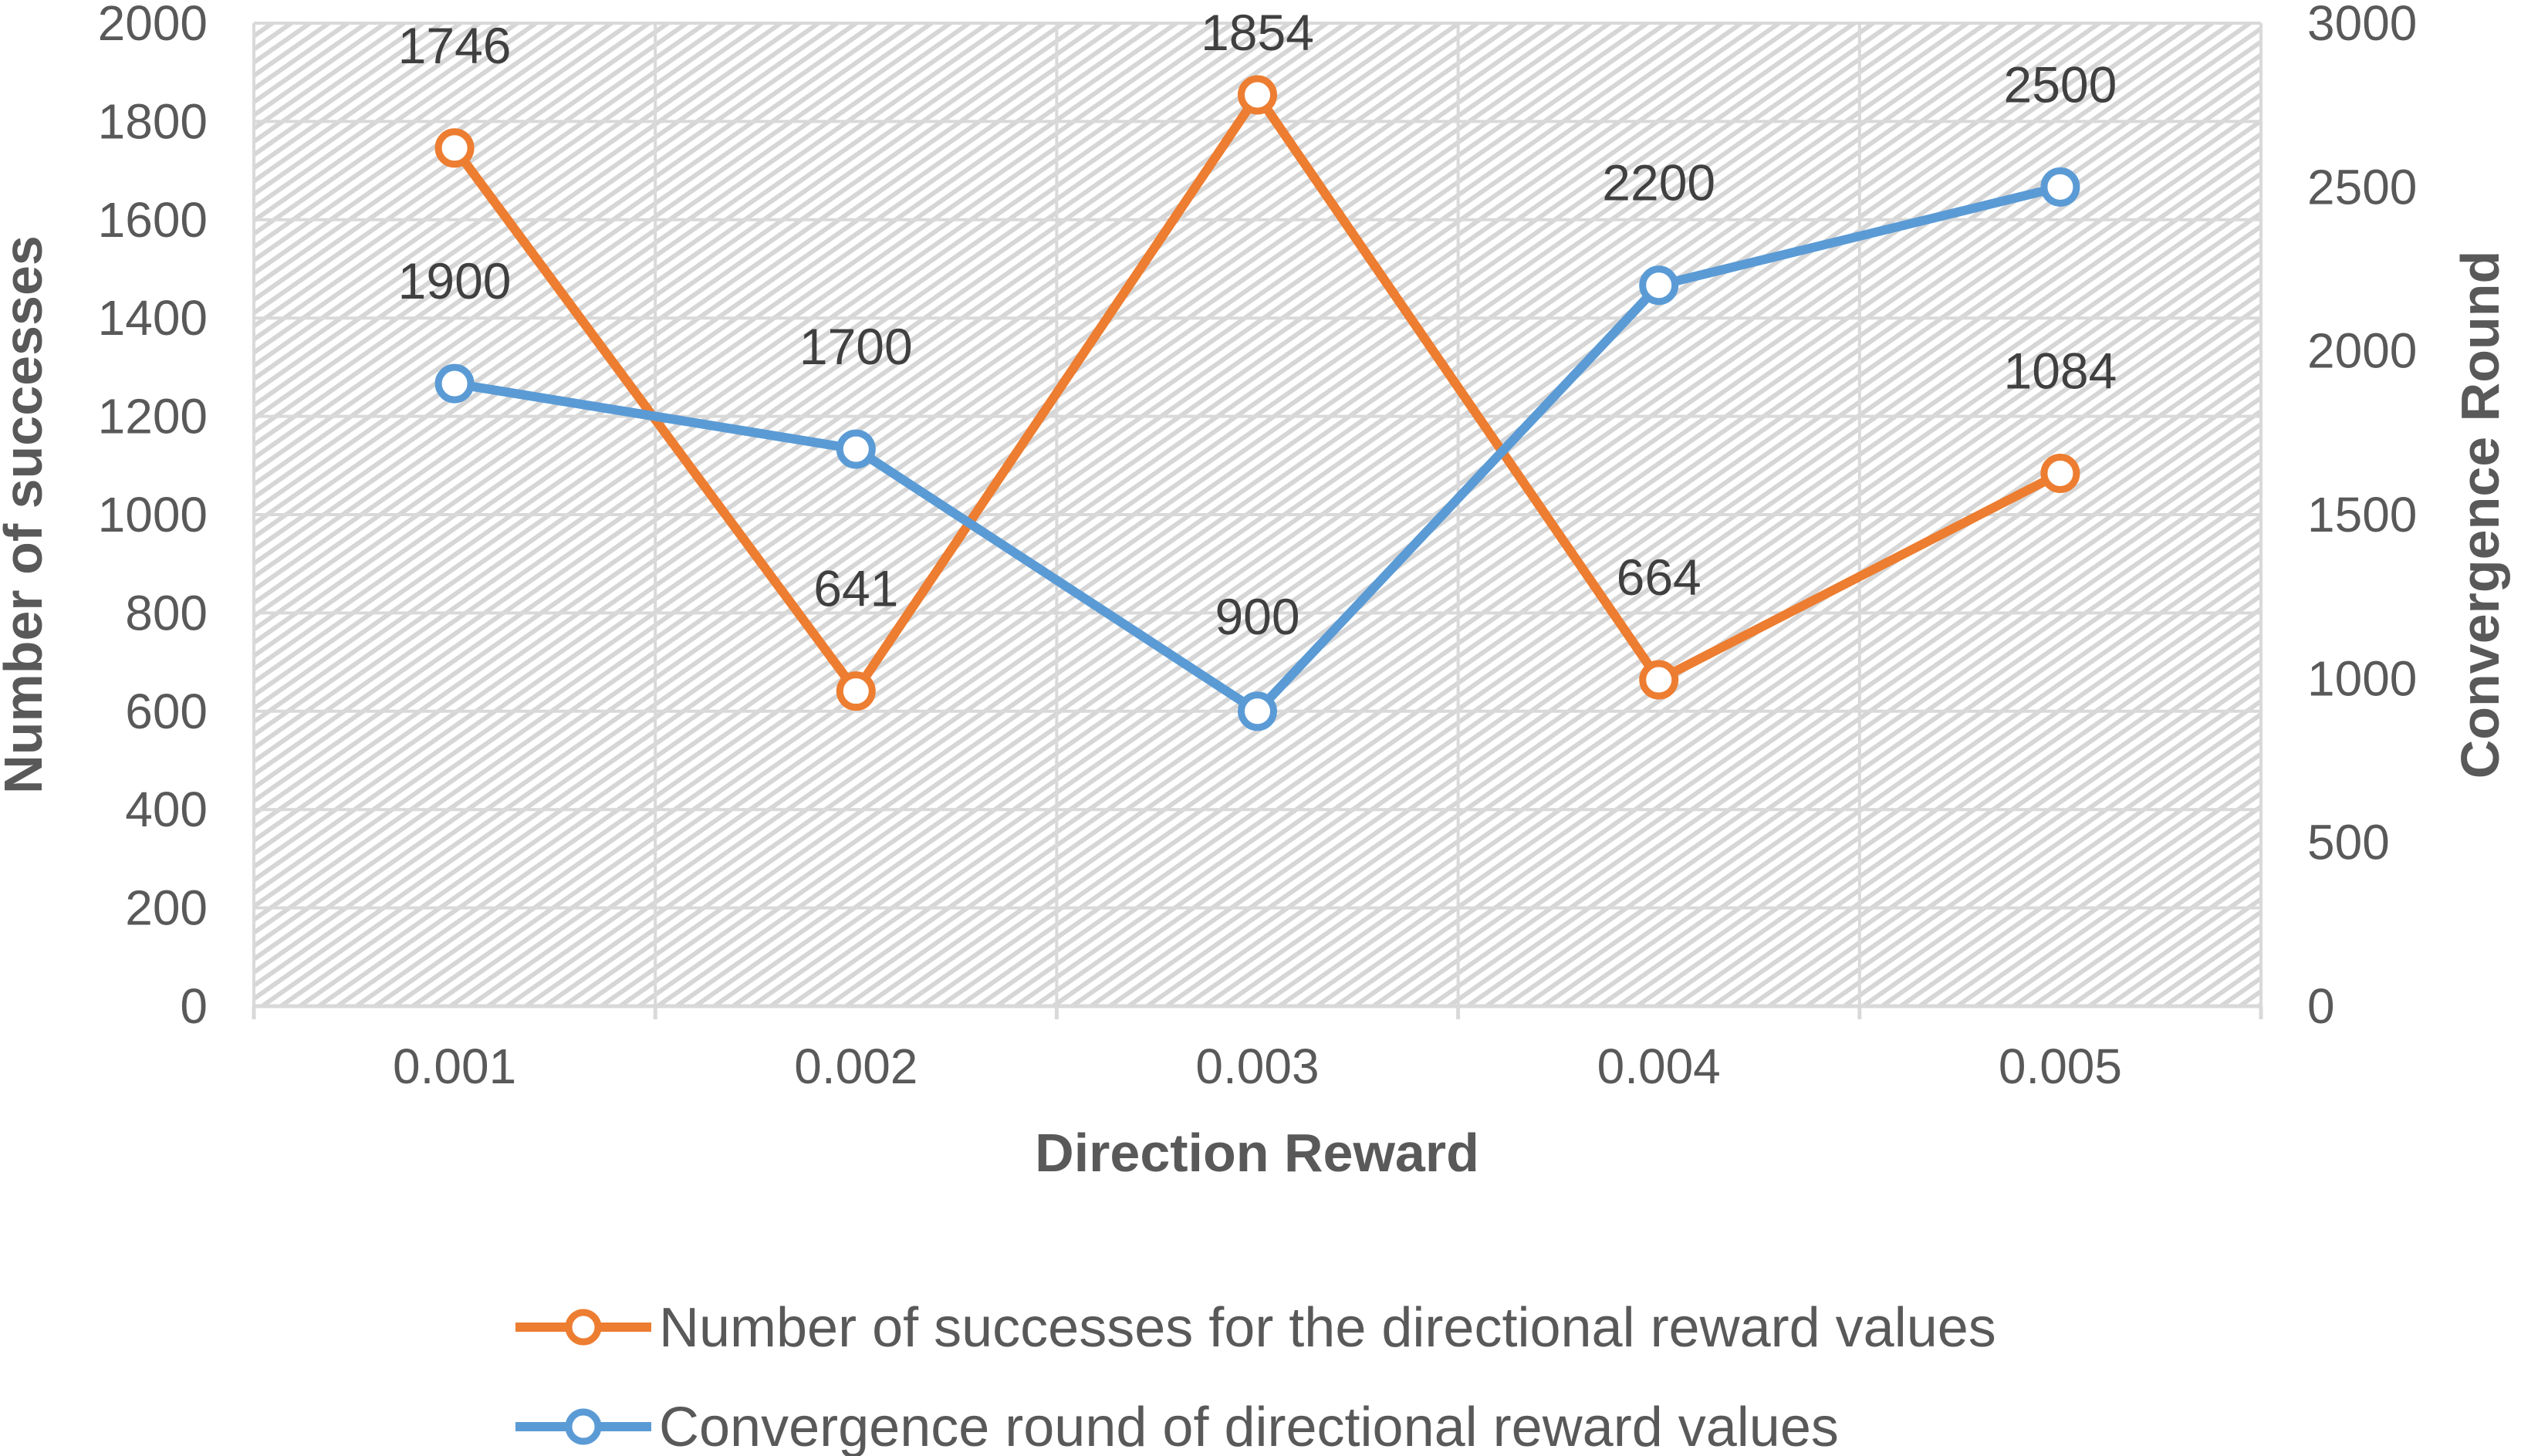  What do you see at coordinates (2060, 370) in the screenshot?
I see `data-label: 1084` at bounding box center [2060, 370].